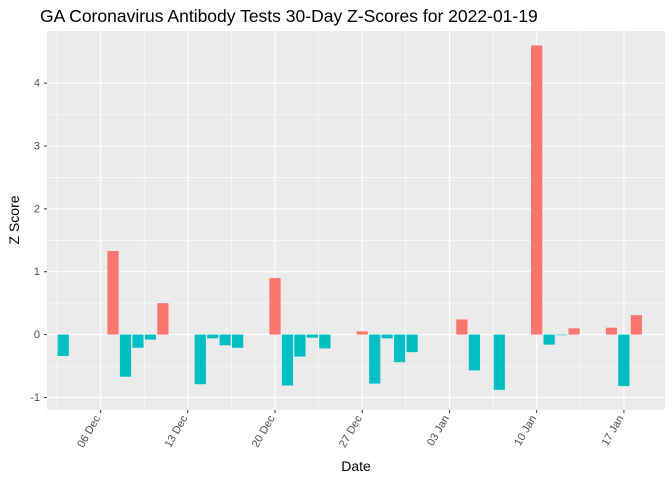  I want to click on x-tick-label: 03 Jan, so click(438, 431).